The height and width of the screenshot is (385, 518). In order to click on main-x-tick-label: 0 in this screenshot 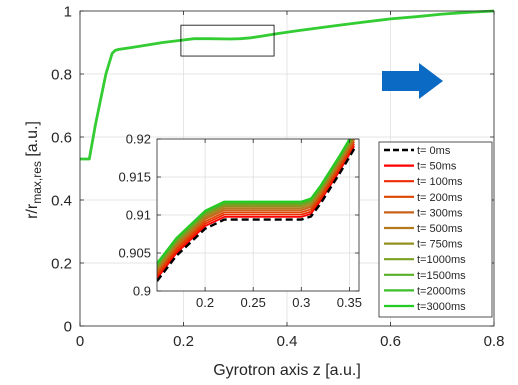, I will do `click(80, 341)`.